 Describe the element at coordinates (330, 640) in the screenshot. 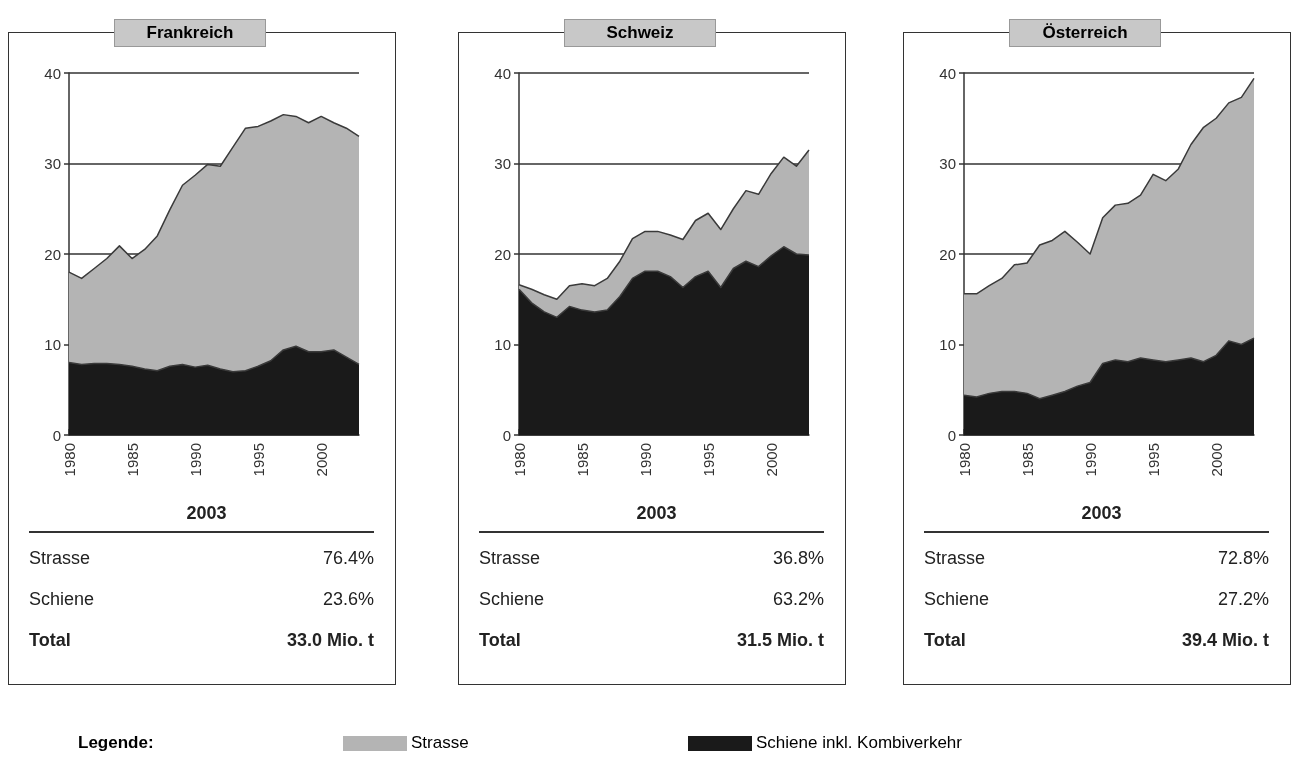

I see `text: 33.0 Mio. t` at that location.